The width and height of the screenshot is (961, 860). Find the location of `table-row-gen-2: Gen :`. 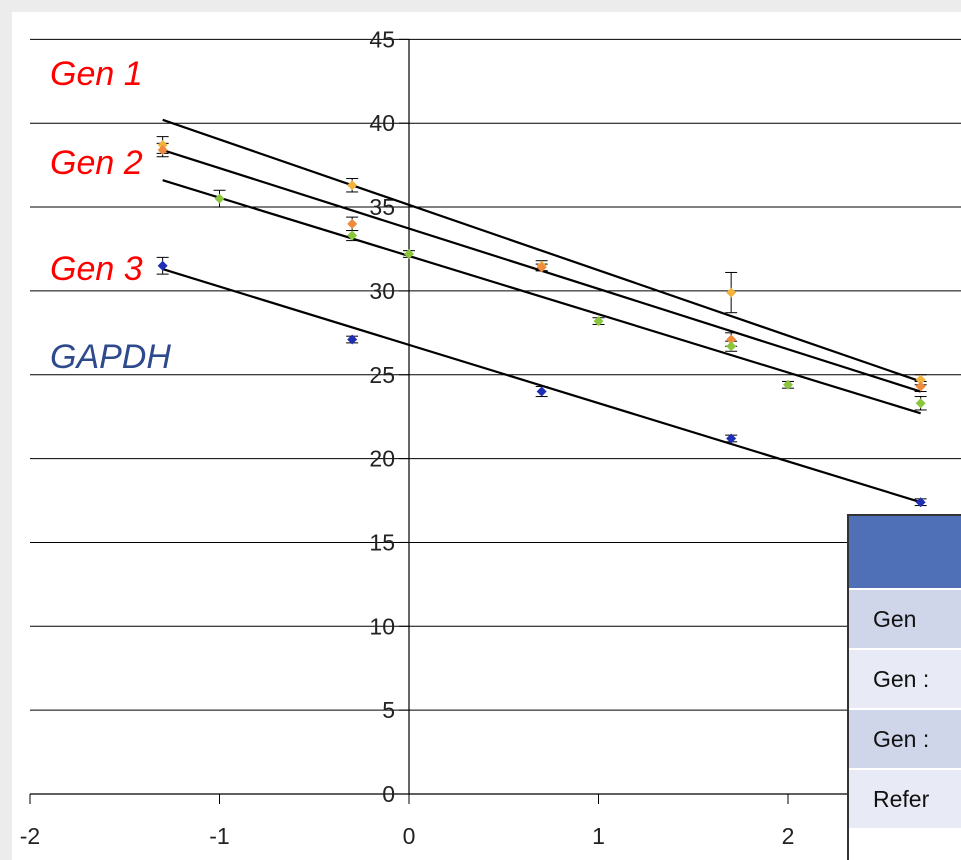

table-row-gen-2: Gen : is located at coordinates (905, 680).